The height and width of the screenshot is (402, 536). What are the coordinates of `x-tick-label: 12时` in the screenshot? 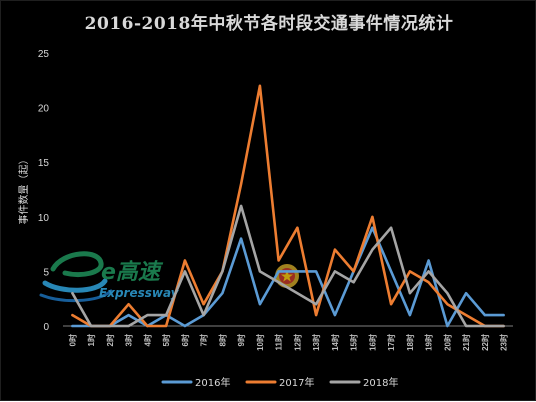 It's located at (297, 342).